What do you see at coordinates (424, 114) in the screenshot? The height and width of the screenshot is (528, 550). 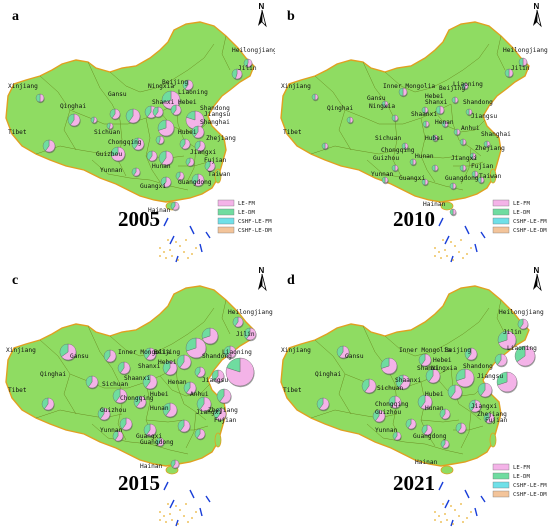 I see `province-label: Shaanxi` at bounding box center [424, 114].